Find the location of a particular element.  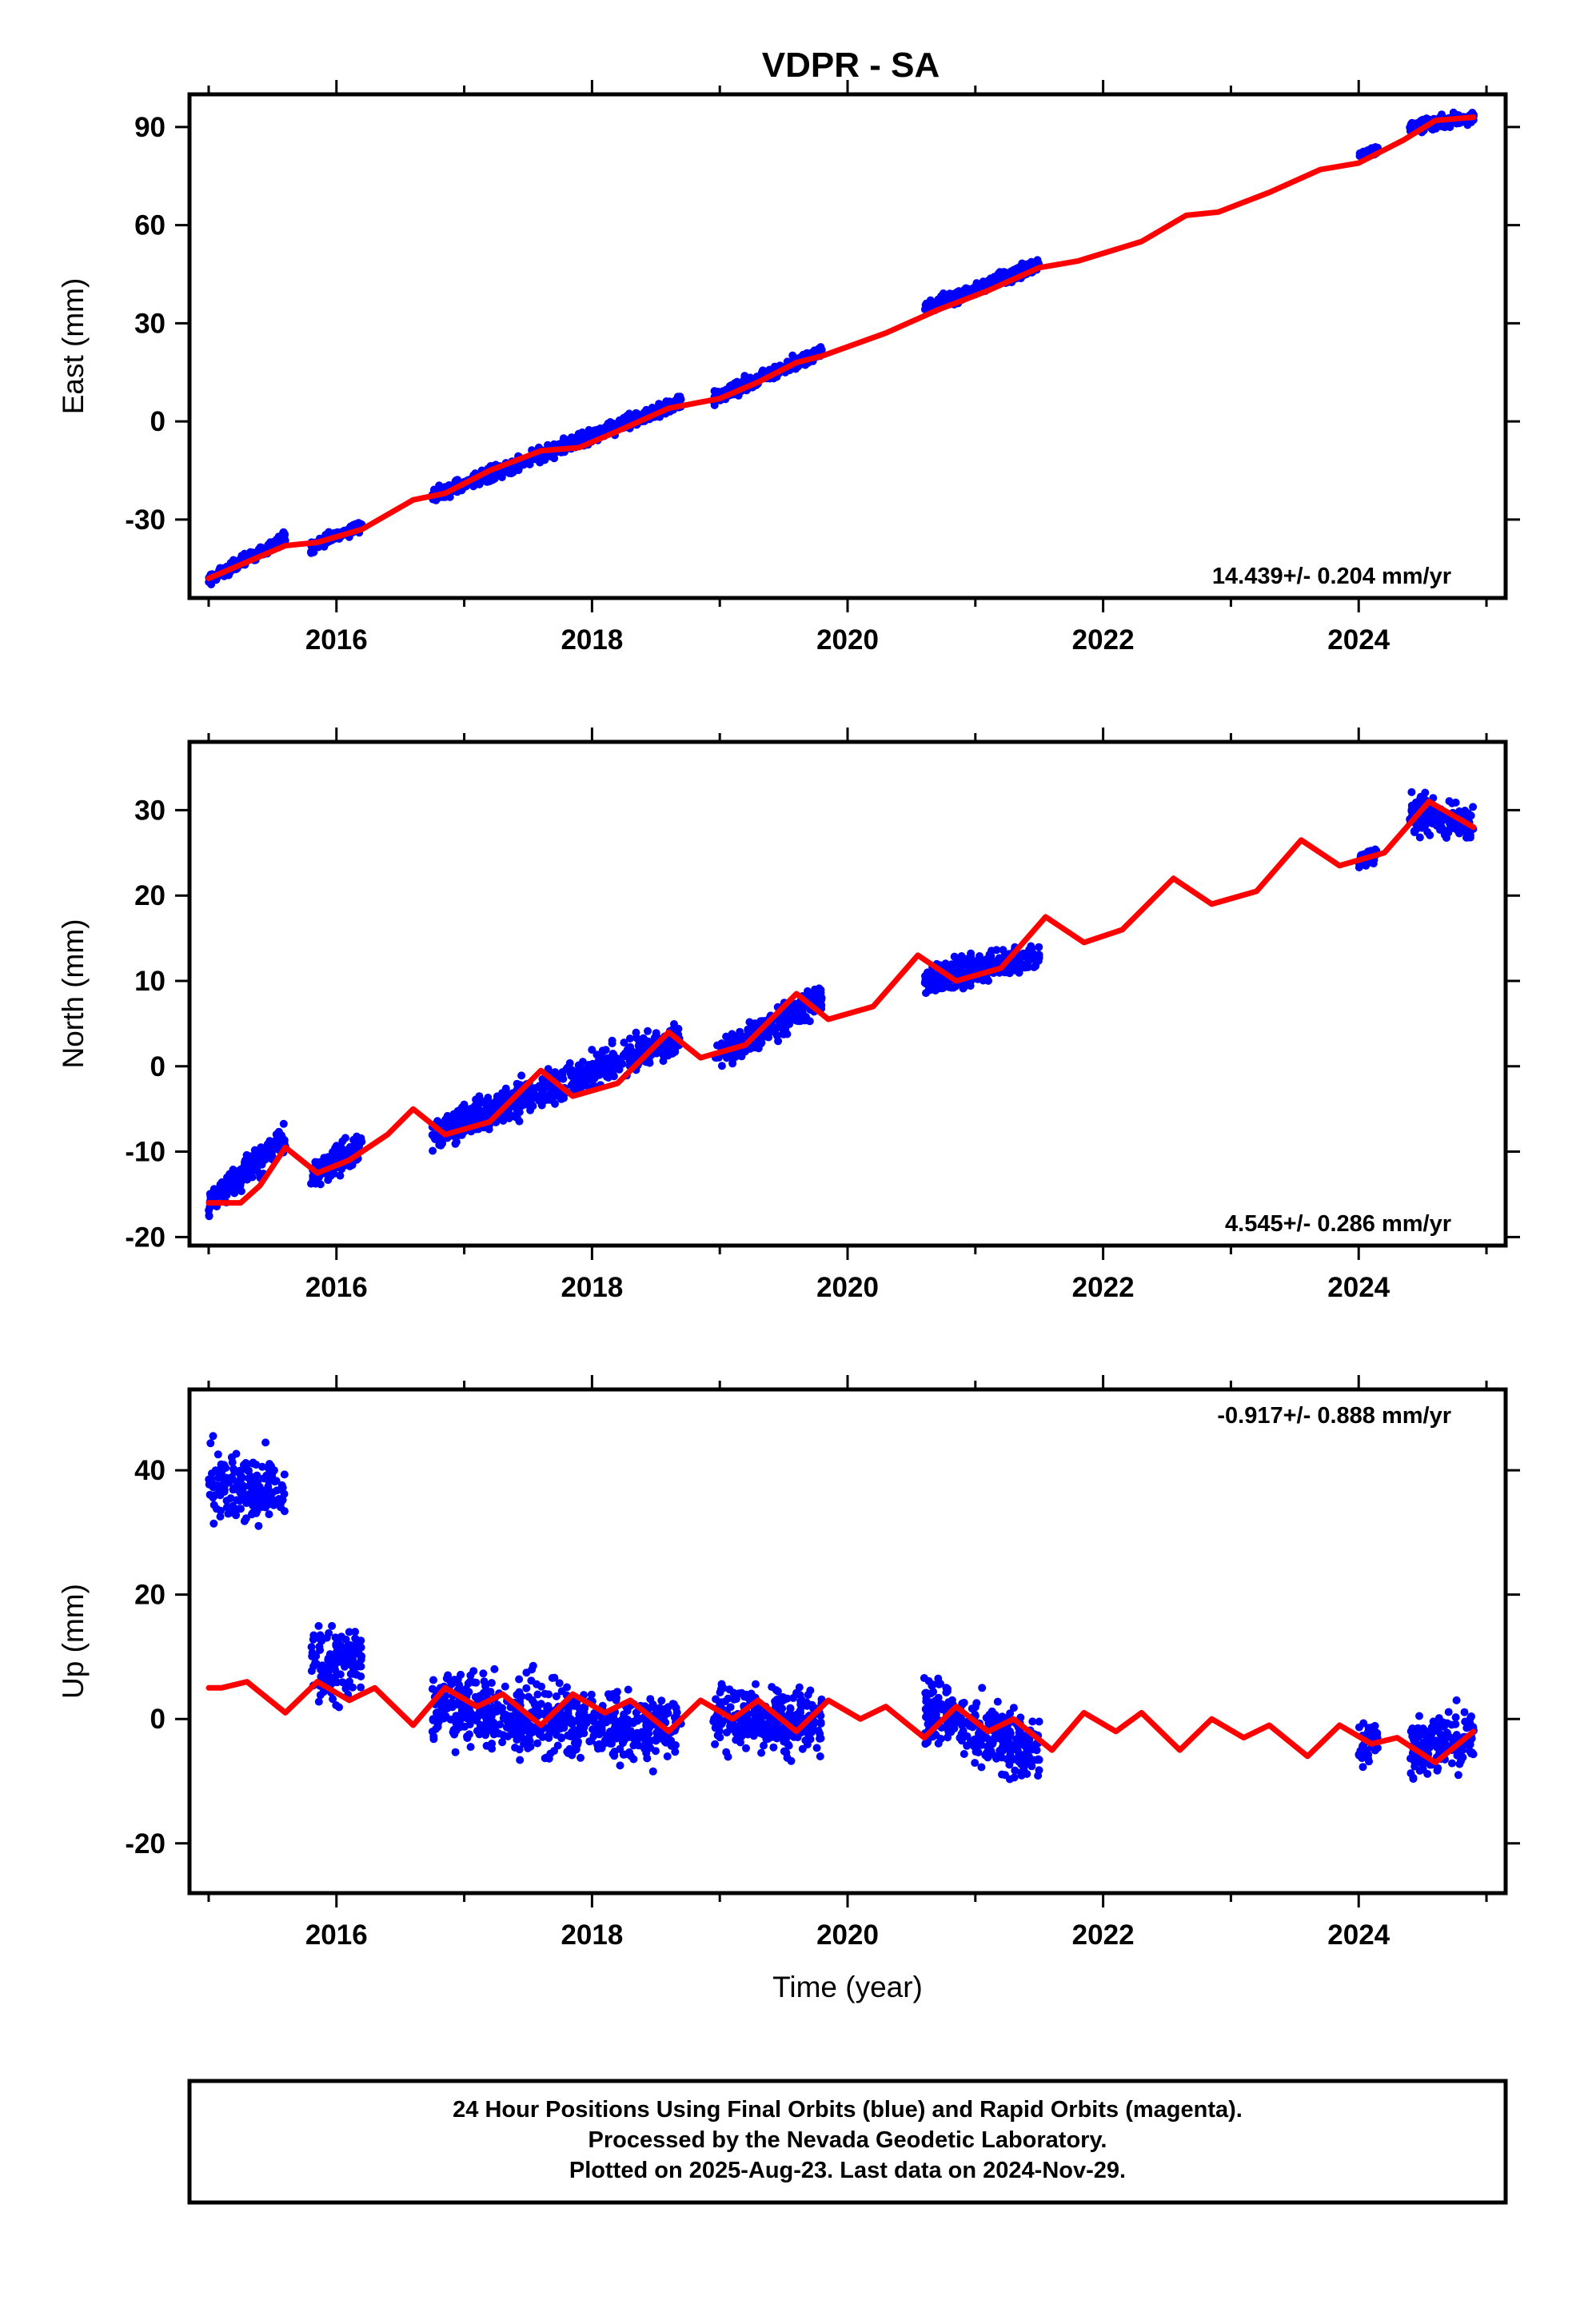

x-tick-label: 2016 is located at coordinates (336, 640).